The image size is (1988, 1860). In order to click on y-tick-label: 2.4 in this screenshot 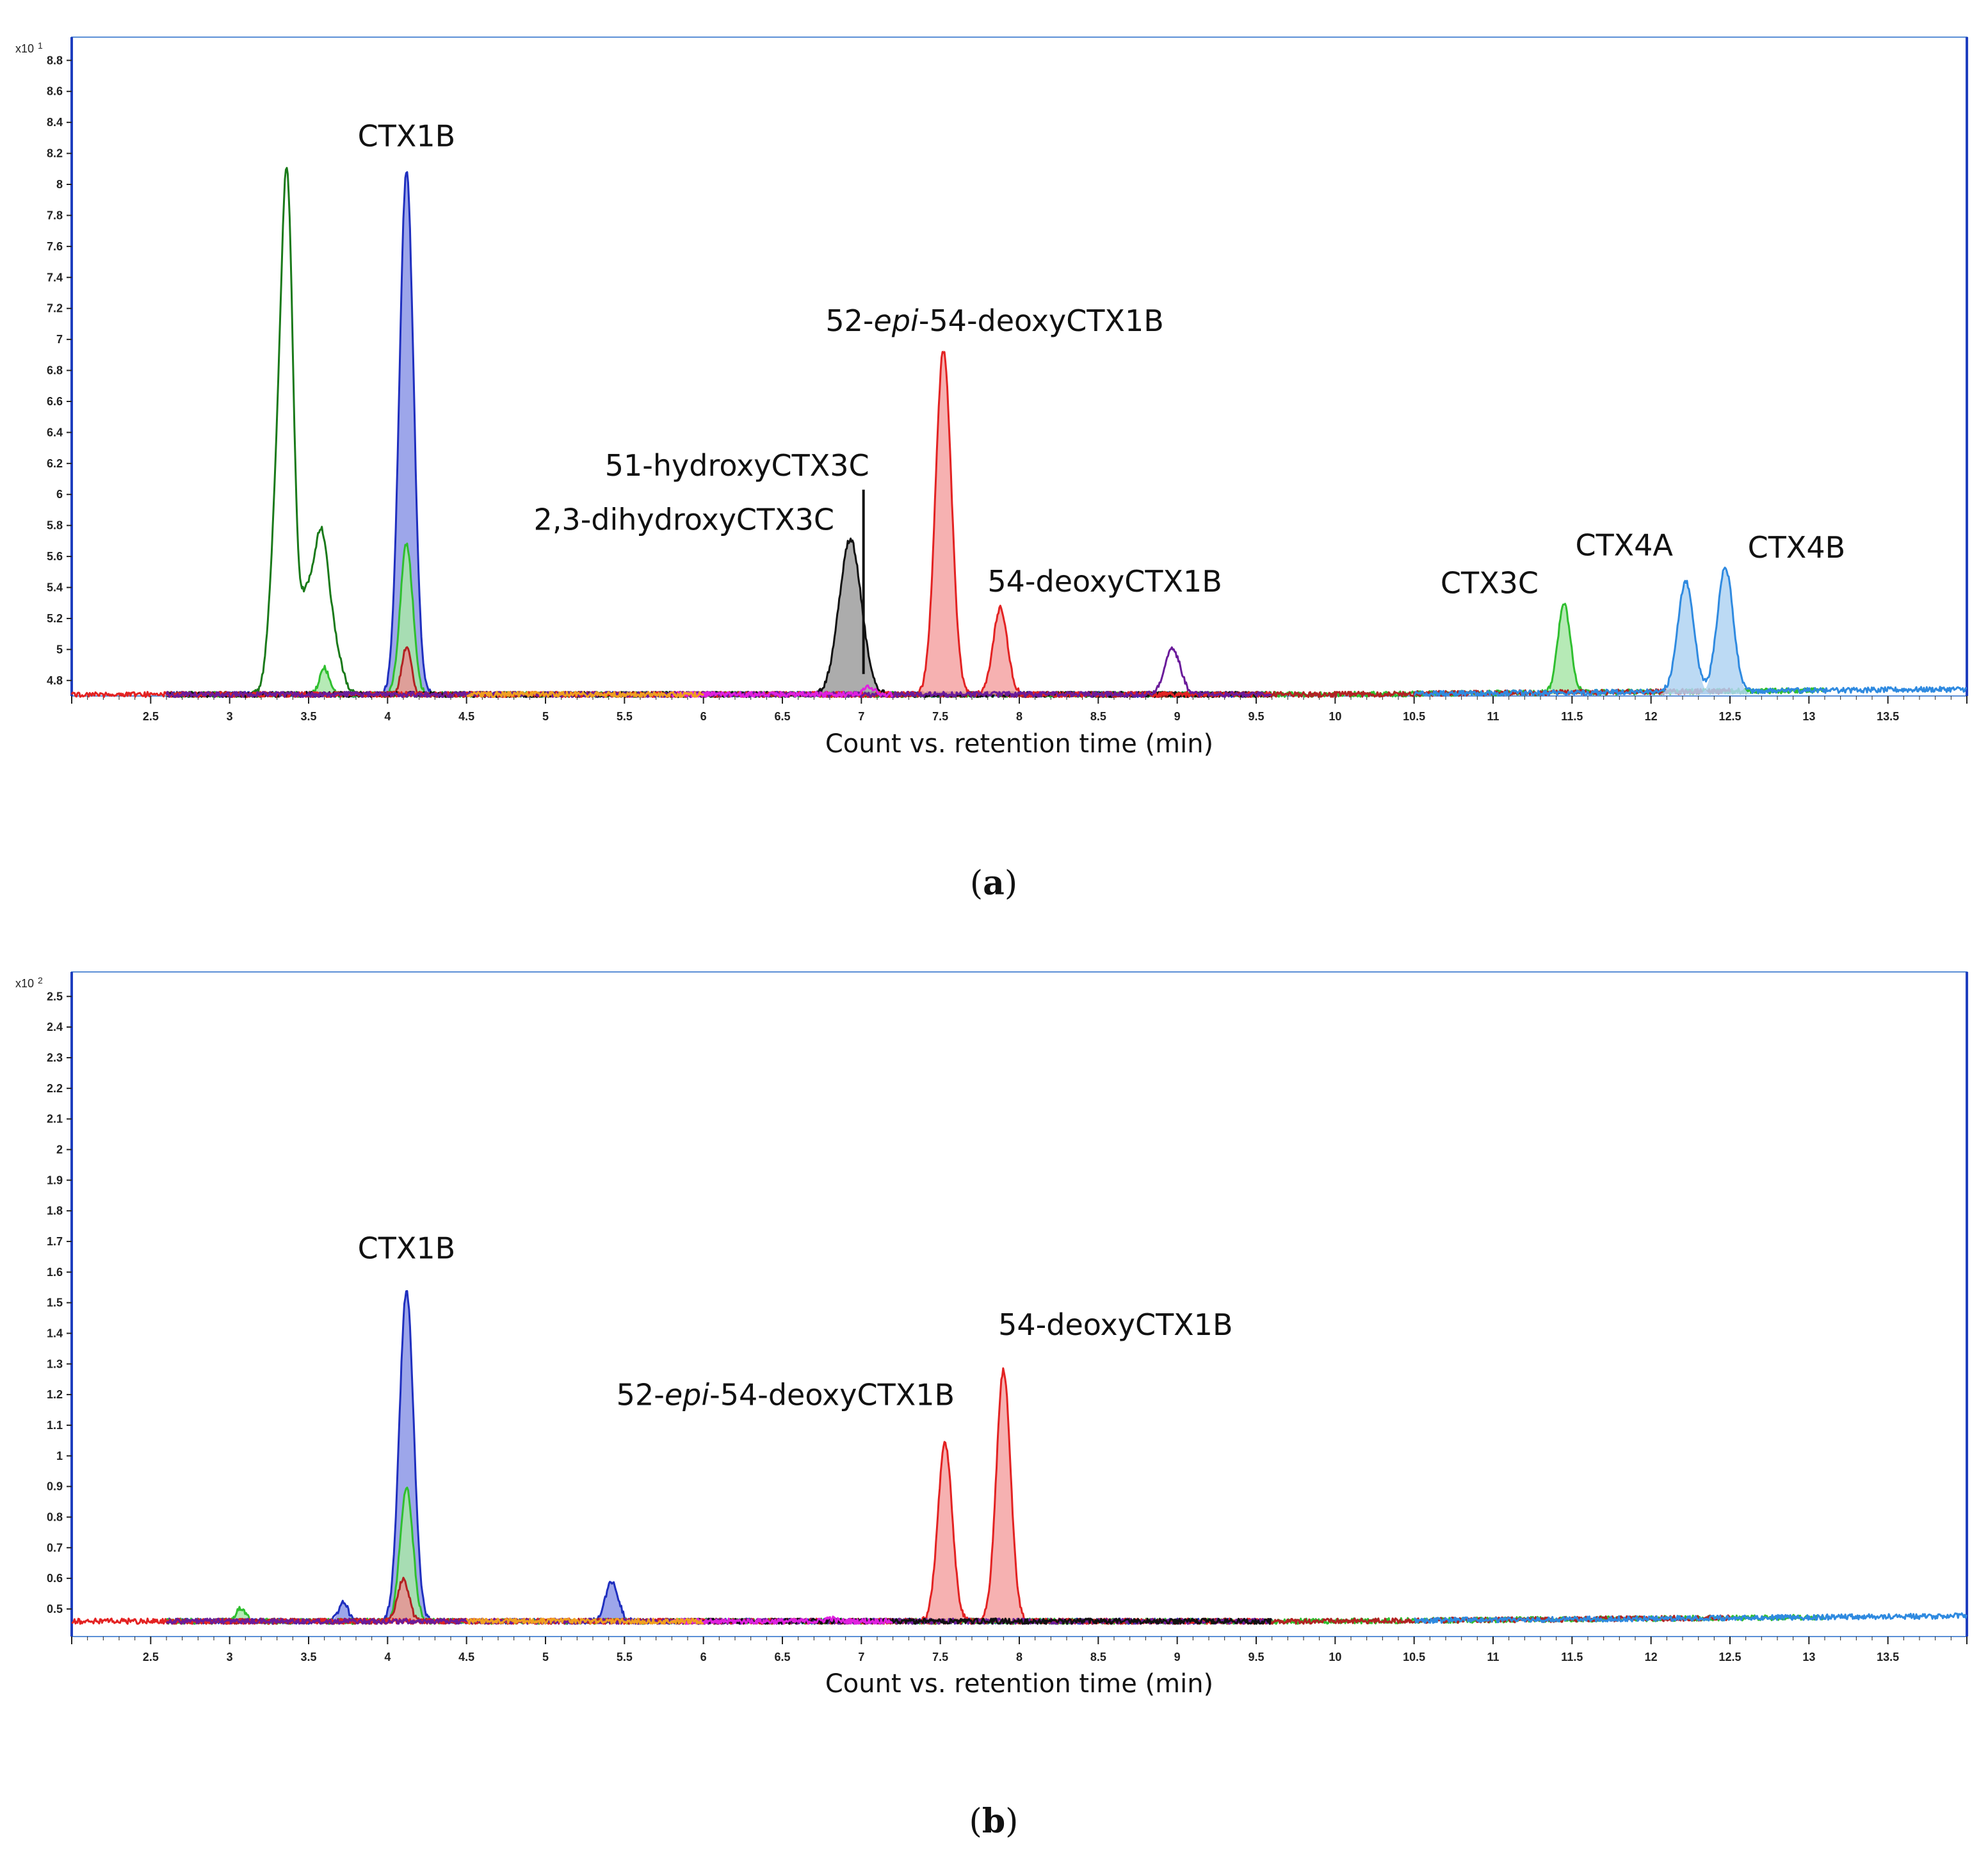, I will do `click(55, 1027)`.